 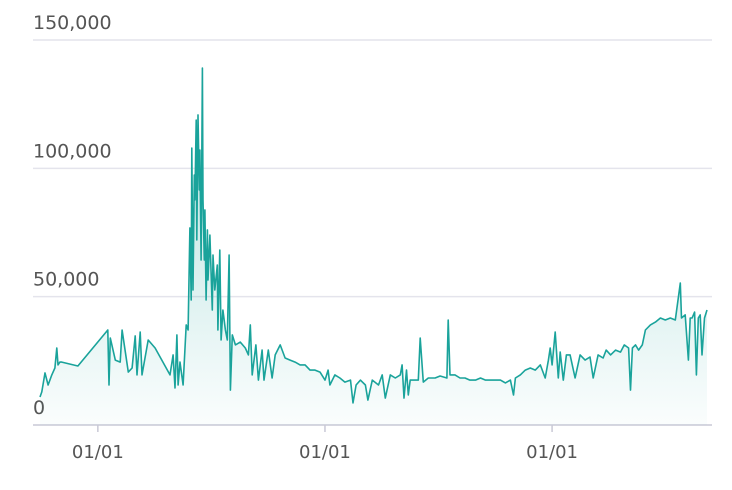 What do you see at coordinates (66, 280) in the screenshot?
I see `y-tick-label: 50,000` at bounding box center [66, 280].